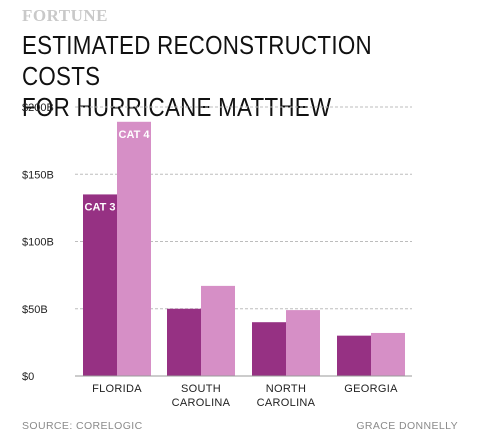 Image resolution: width=480 pixels, height=440 pixels. I want to click on series-label-cat3: CAT 3, so click(100, 207).